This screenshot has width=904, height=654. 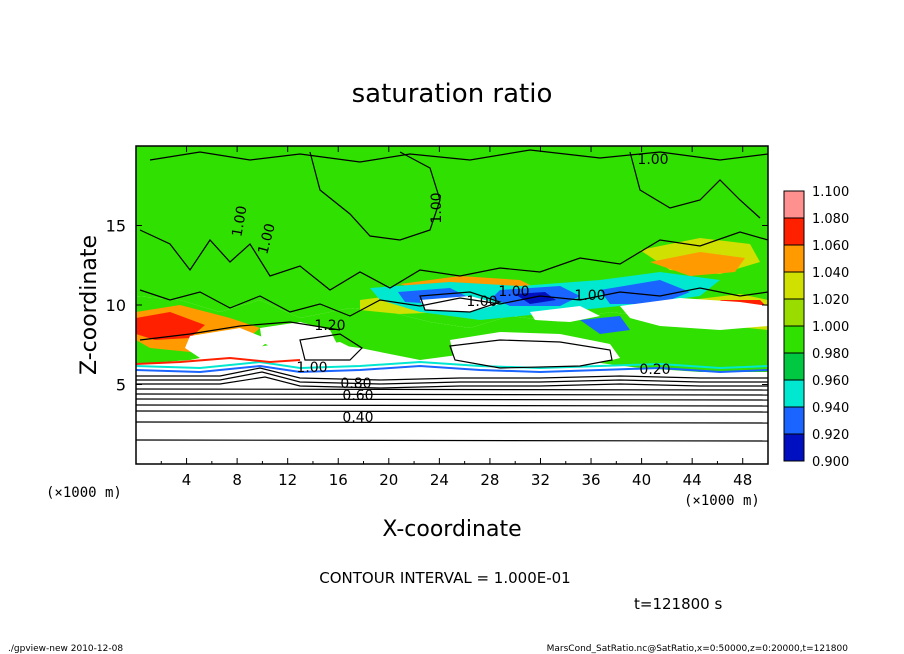 I want to click on colorbar-label: 1.040, so click(x=830, y=273).